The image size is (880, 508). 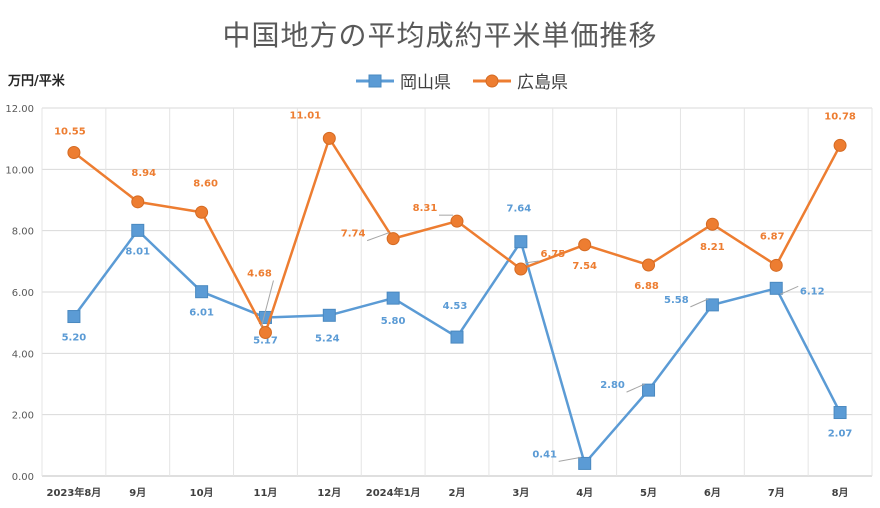 I want to click on data-label-hiroshima: 7.74, so click(x=353, y=234).